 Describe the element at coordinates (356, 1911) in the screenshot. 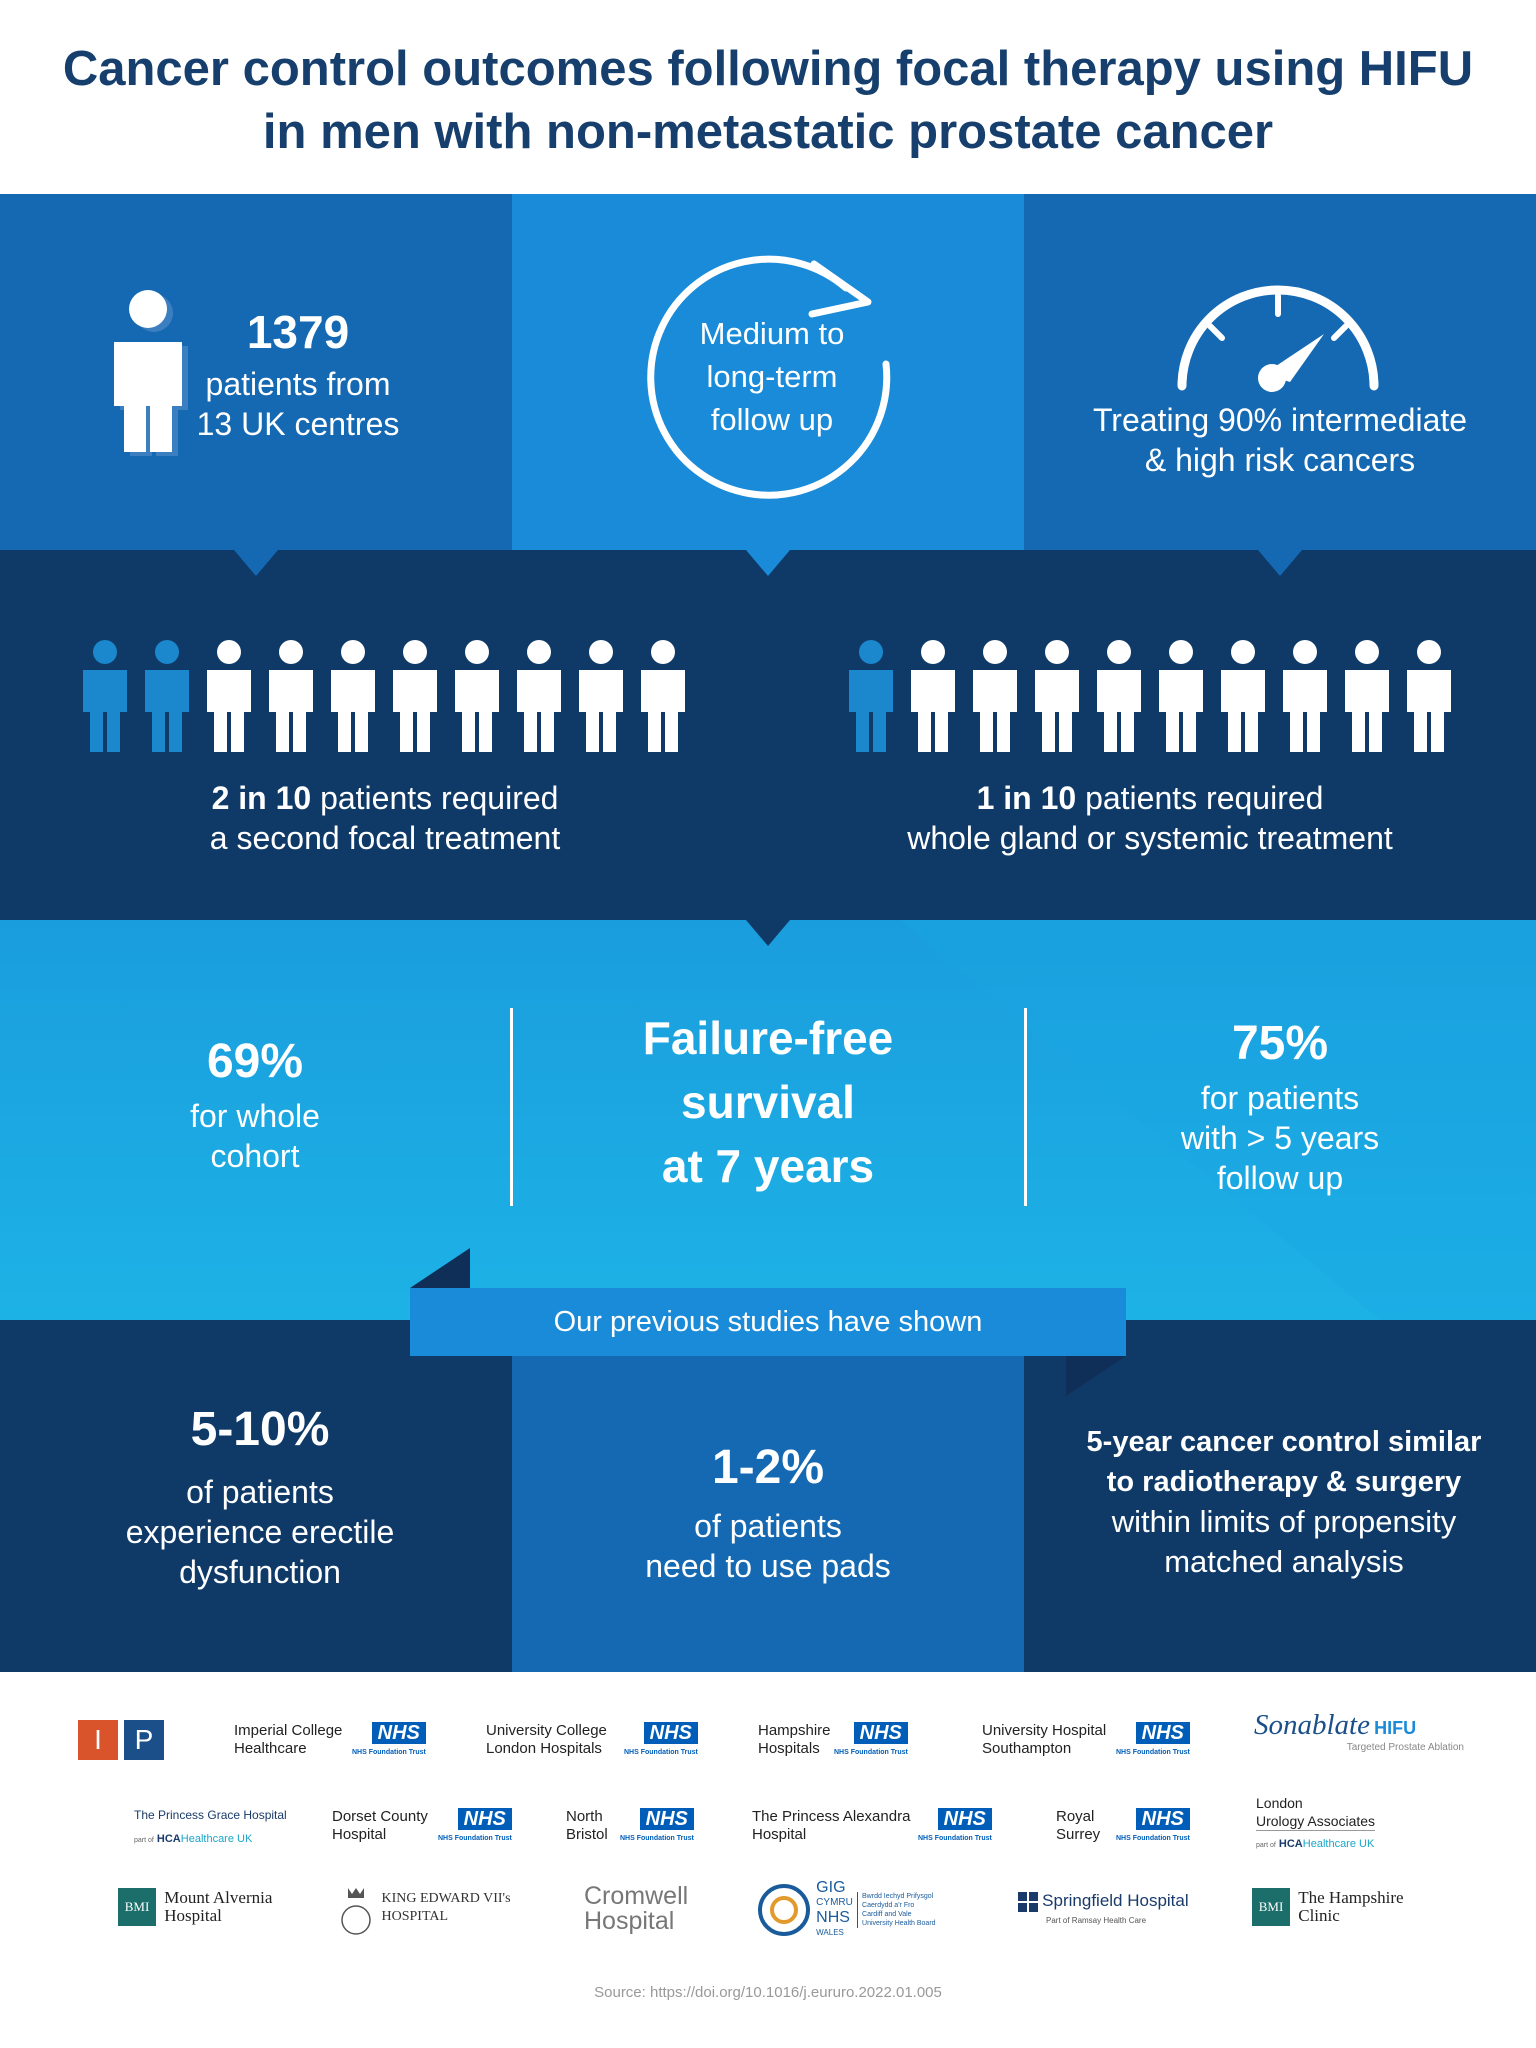

I see `king-edward-crest-icon` at that location.